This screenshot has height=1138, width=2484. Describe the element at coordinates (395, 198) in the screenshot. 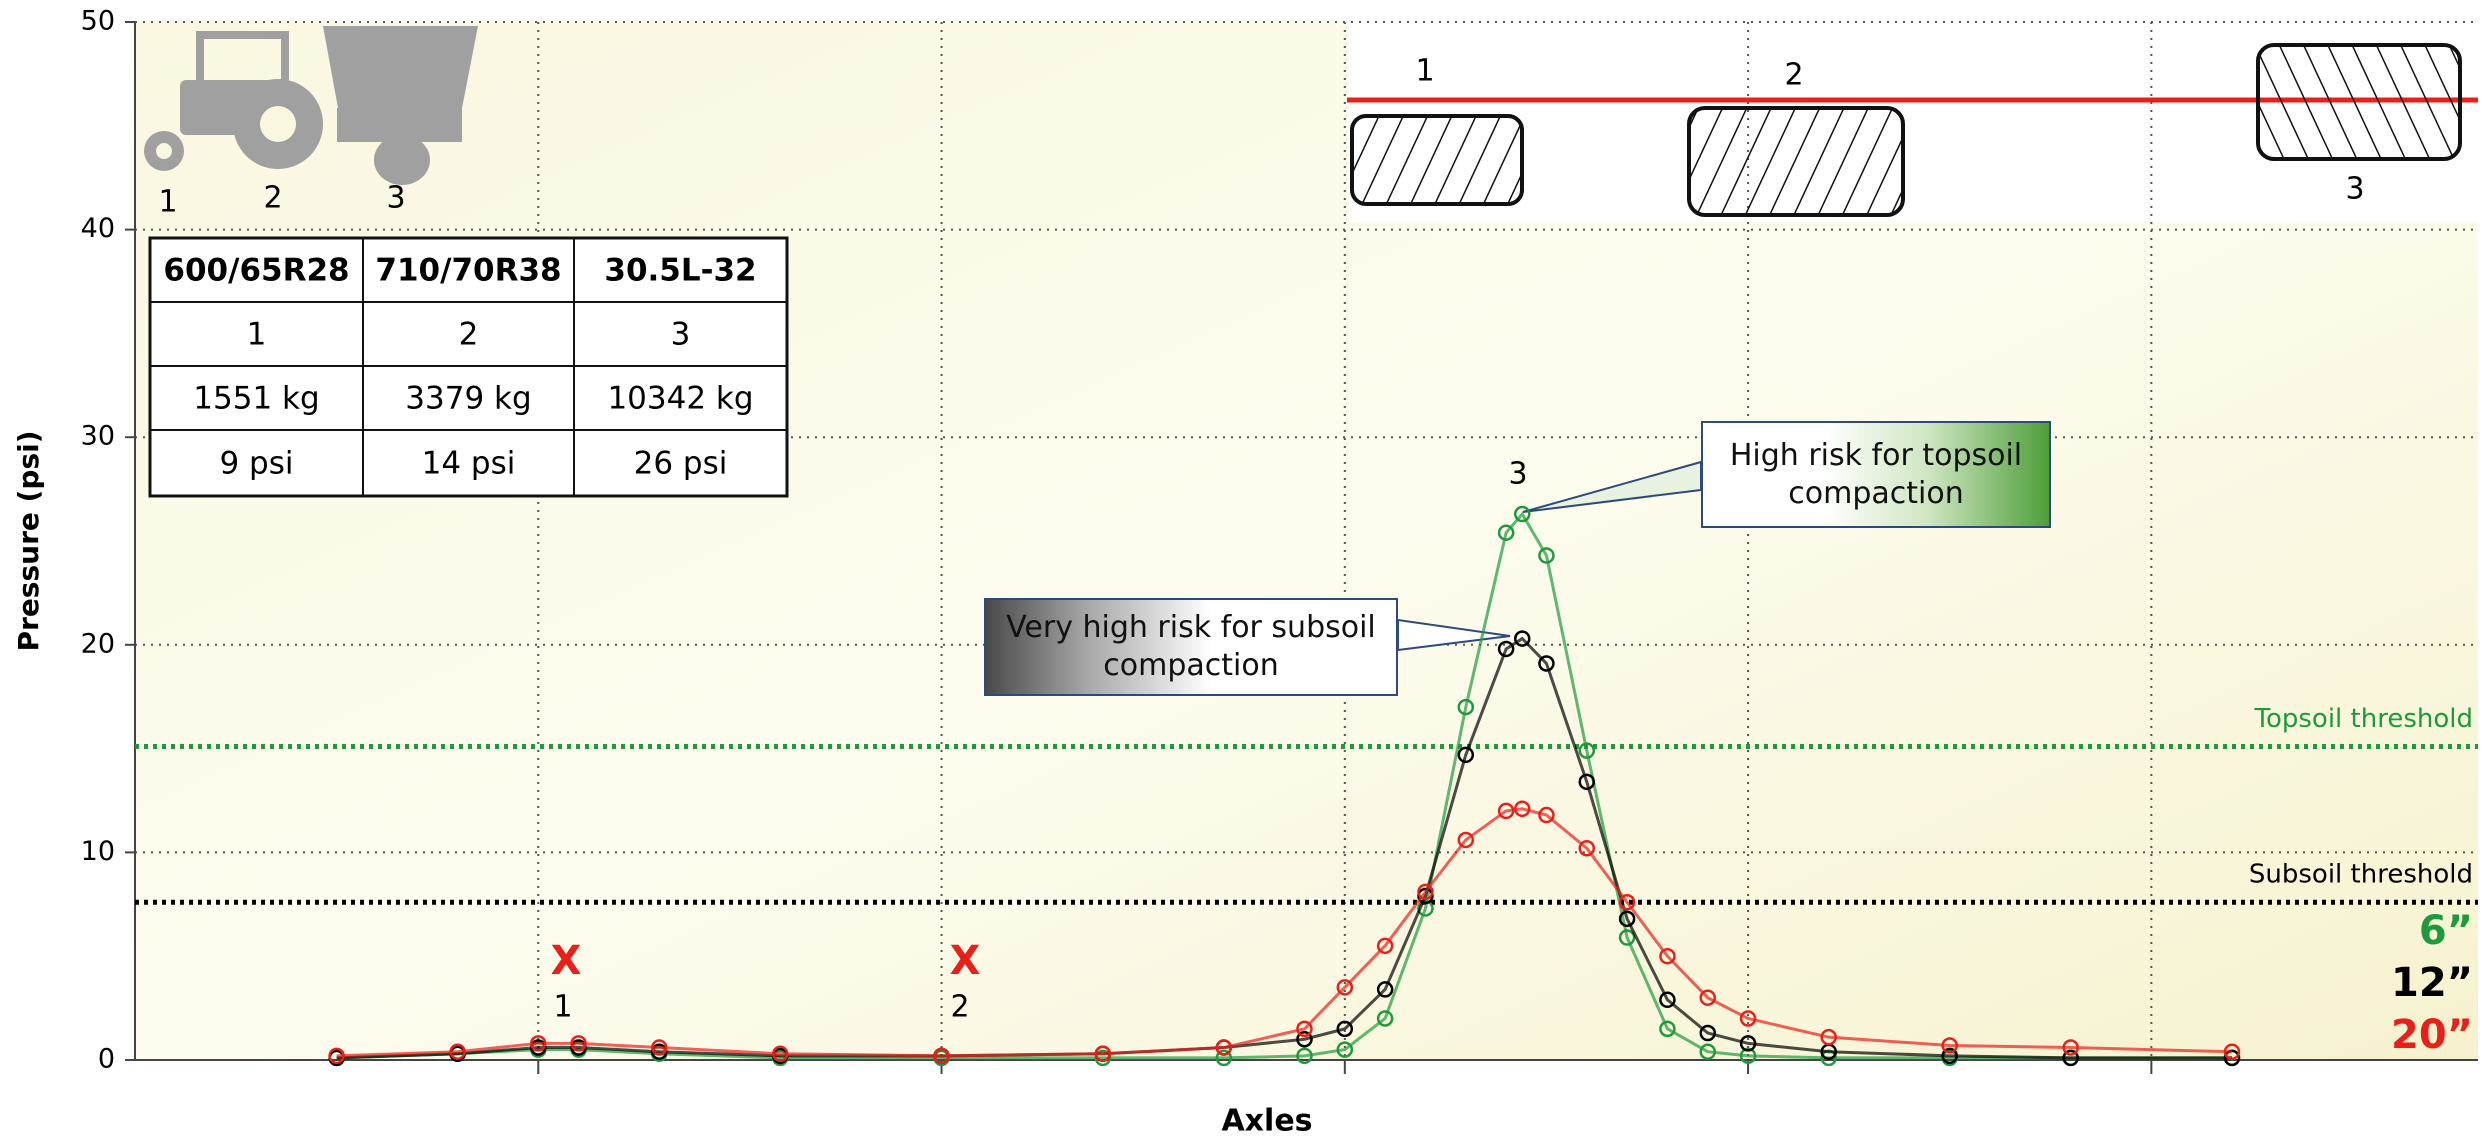

I see `tractor-label: 3` at that location.